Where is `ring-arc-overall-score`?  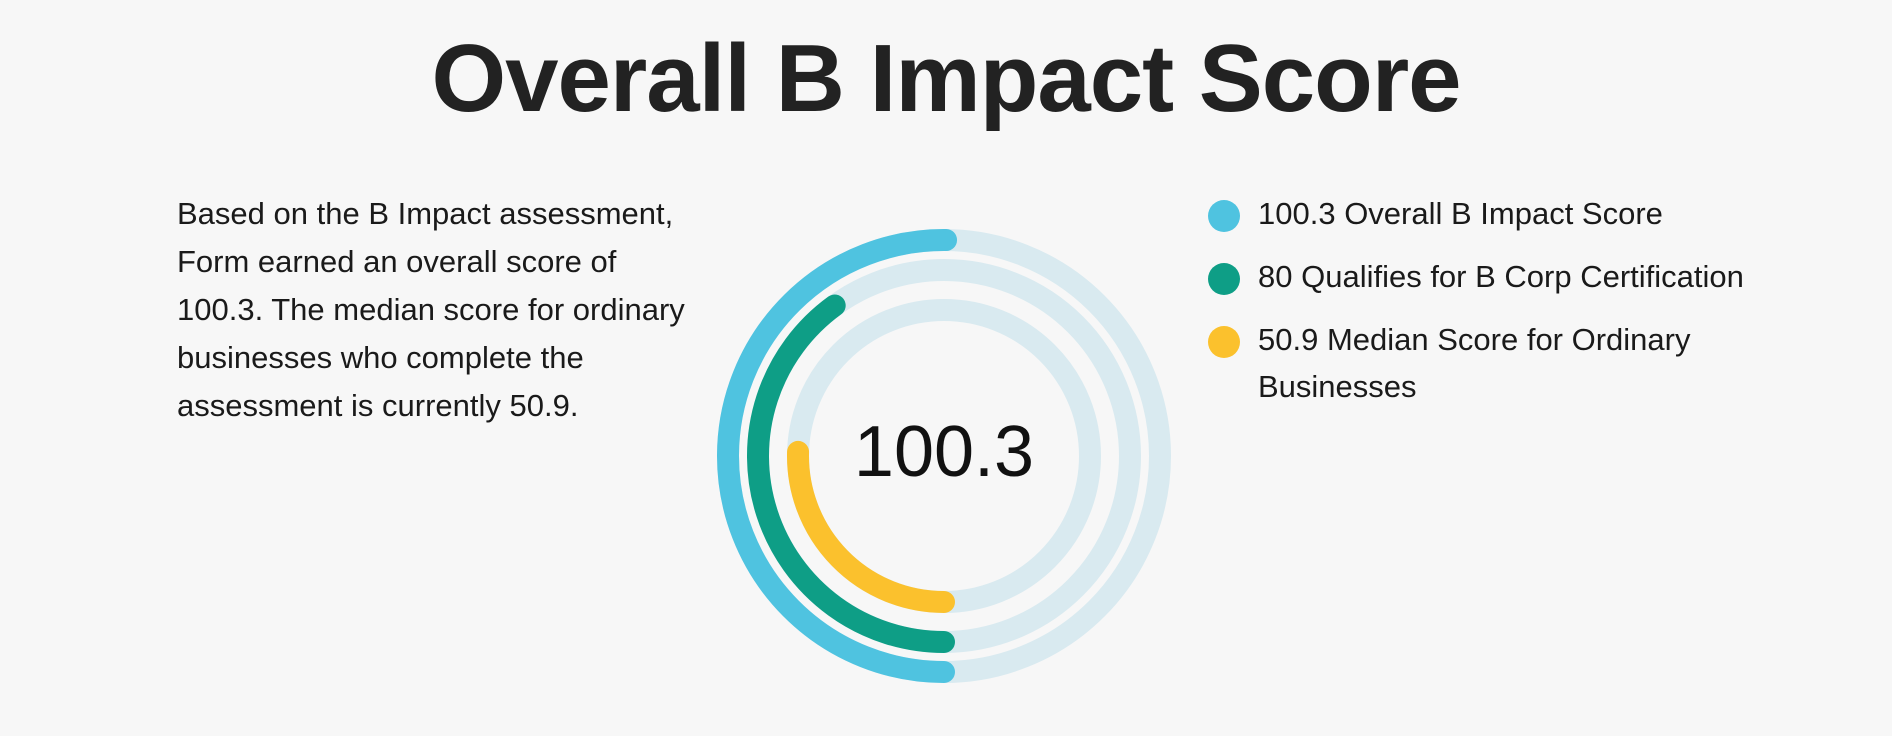 ring-arc-overall-score is located at coordinates (837, 456).